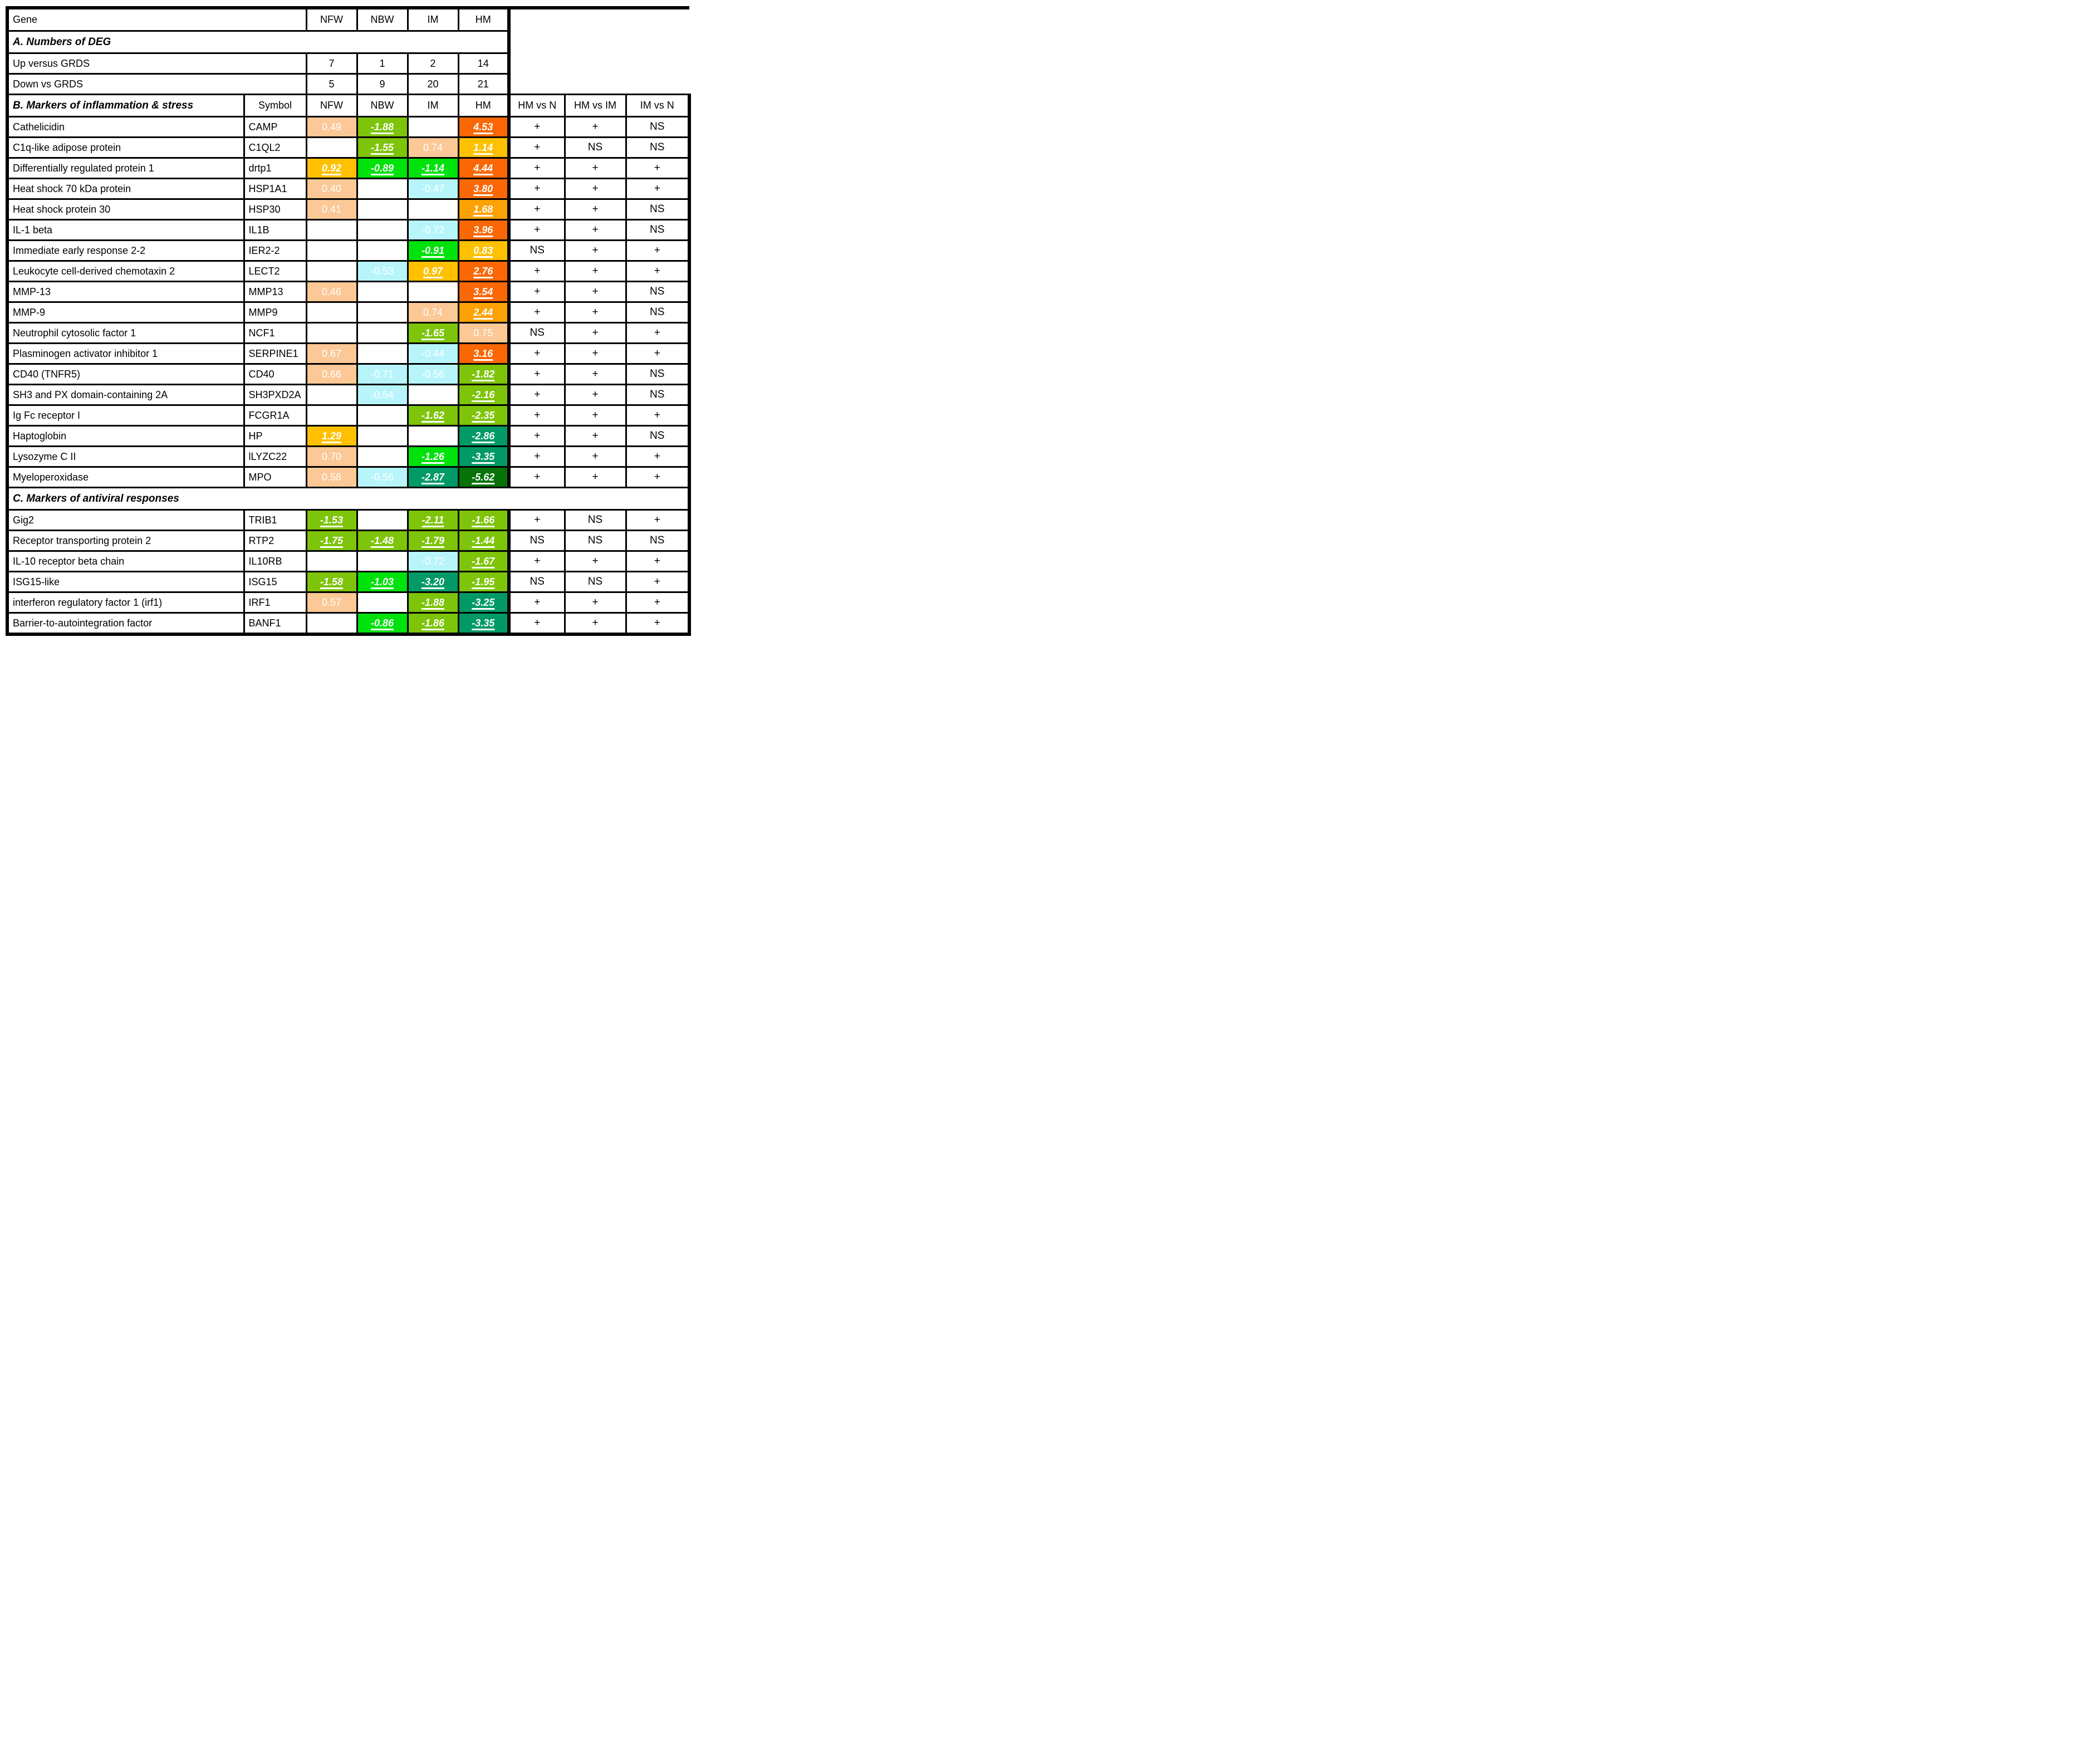 The height and width of the screenshot is (1764, 2083). What do you see at coordinates (125, 520) in the screenshot?
I see `gene-name: Gig2` at bounding box center [125, 520].